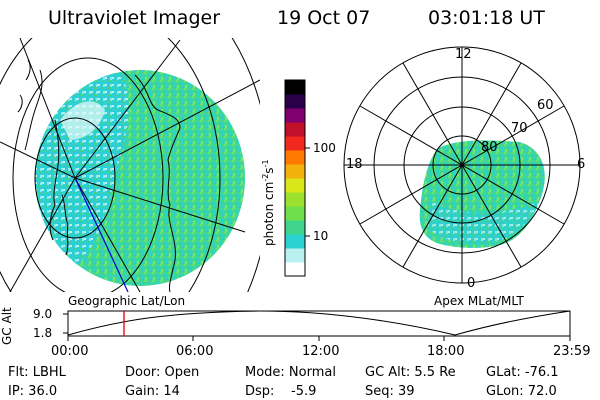 The width and height of the screenshot is (600, 400). What do you see at coordinates (519, 128) in the screenshot?
I see `mlat-label-70: 70` at bounding box center [519, 128].